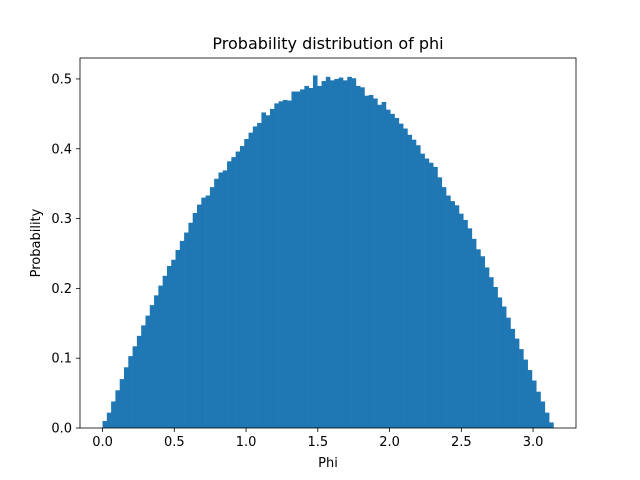 Image resolution: width=640 pixels, height=480 pixels. What do you see at coordinates (36, 242) in the screenshot?
I see `y-axis-label: Probability` at bounding box center [36, 242].